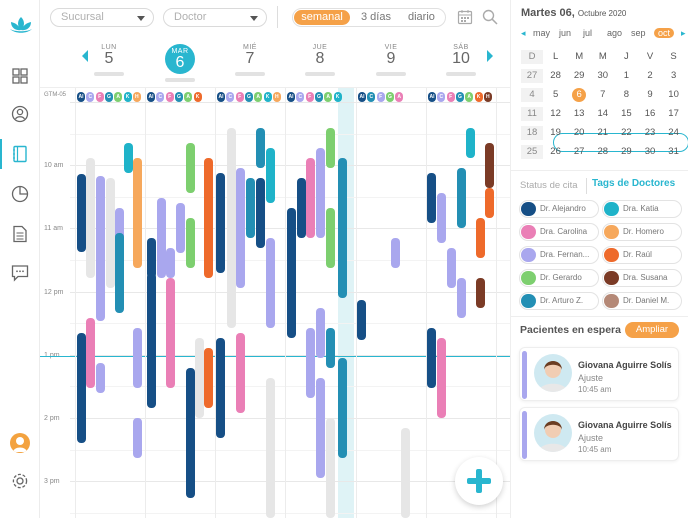 Image resolution: width=688 pixels, height=518 pixels. I want to click on sucursal-select: Sucursal, so click(102, 17).